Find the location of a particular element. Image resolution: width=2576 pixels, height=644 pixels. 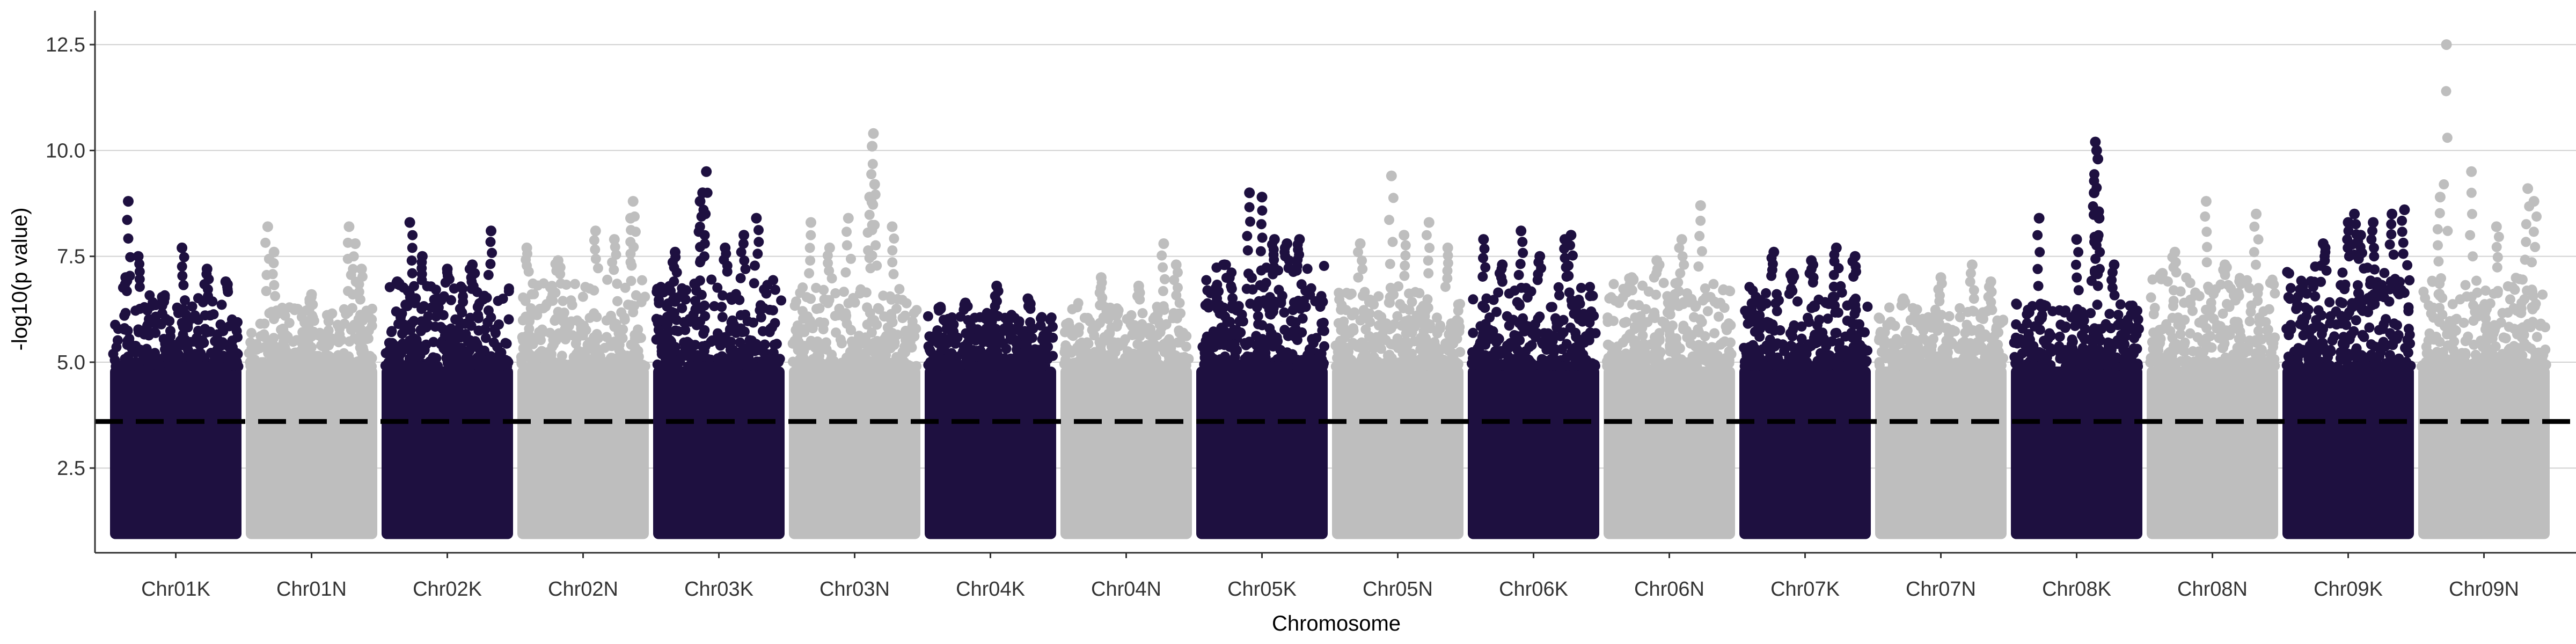

chromosome-points-Chr07N is located at coordinates (1941, 399).